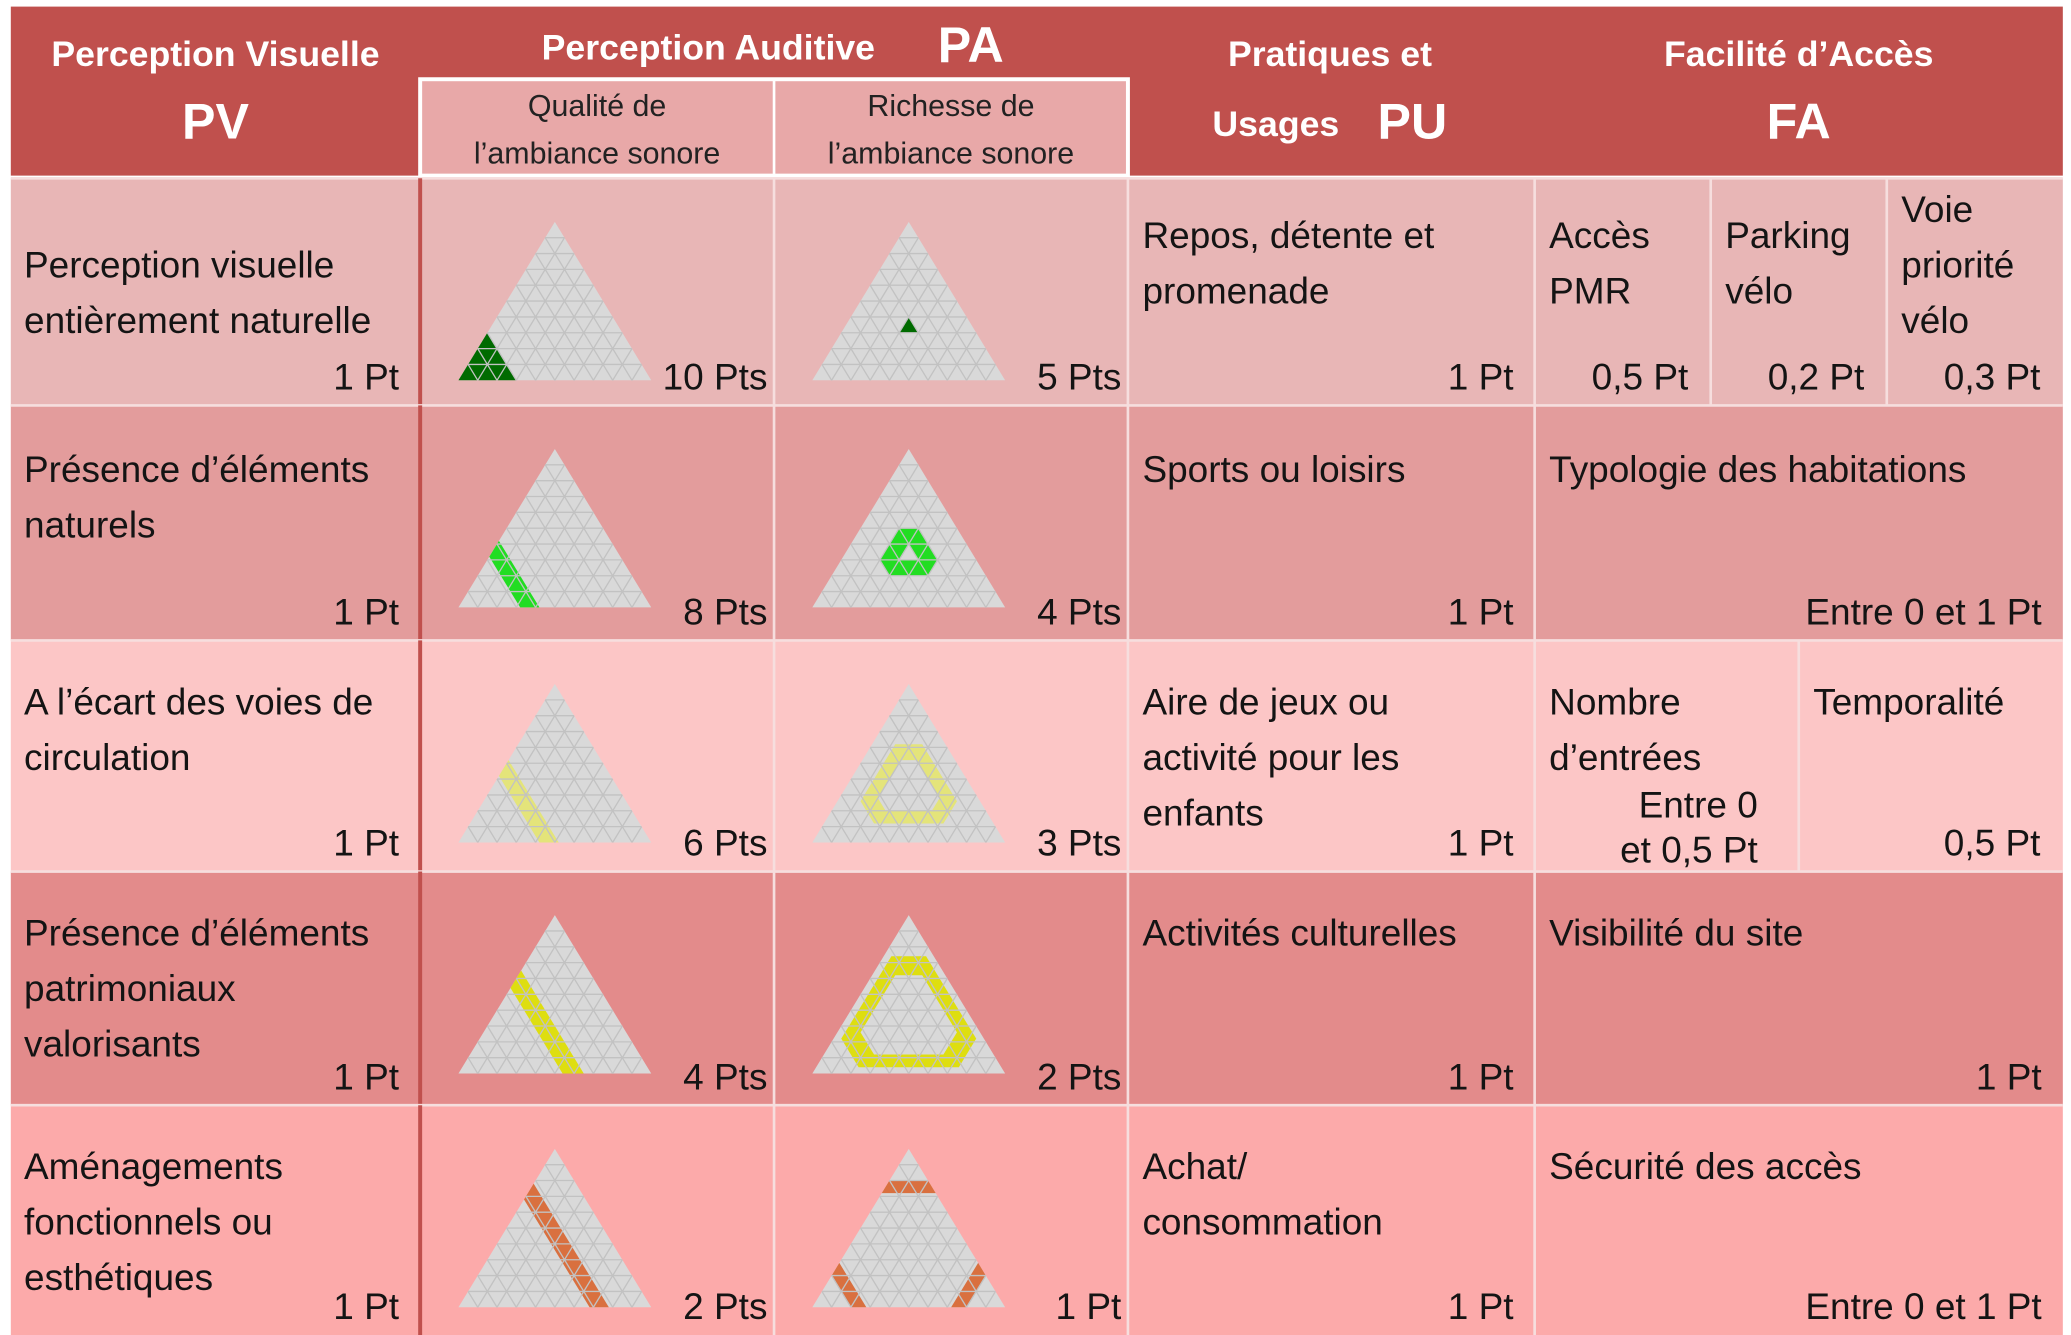 Image resolution: width=2071 pixels, height=1335 pixels. Describe the element at coordinates (1590, 291) in the screenshot. I see `cell-text: PMR` at that location.